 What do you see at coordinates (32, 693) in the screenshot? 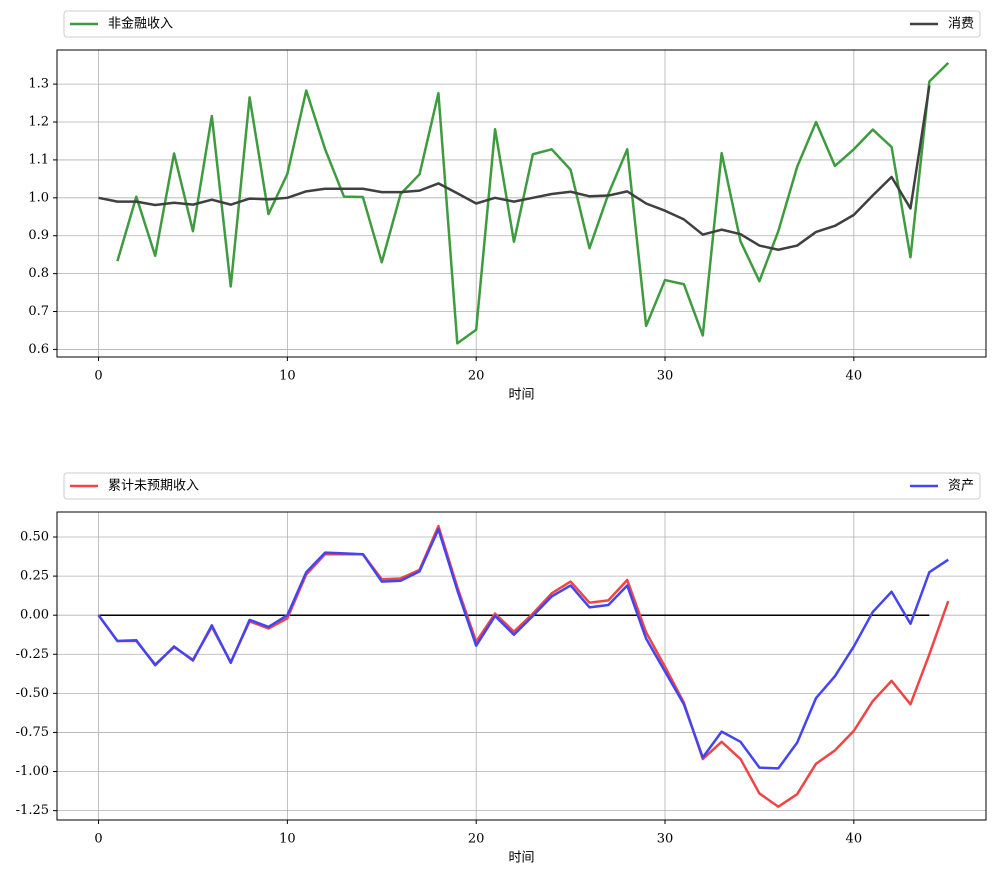
I see `y-tick-label: -0.50` at bounding box center [32, 693].